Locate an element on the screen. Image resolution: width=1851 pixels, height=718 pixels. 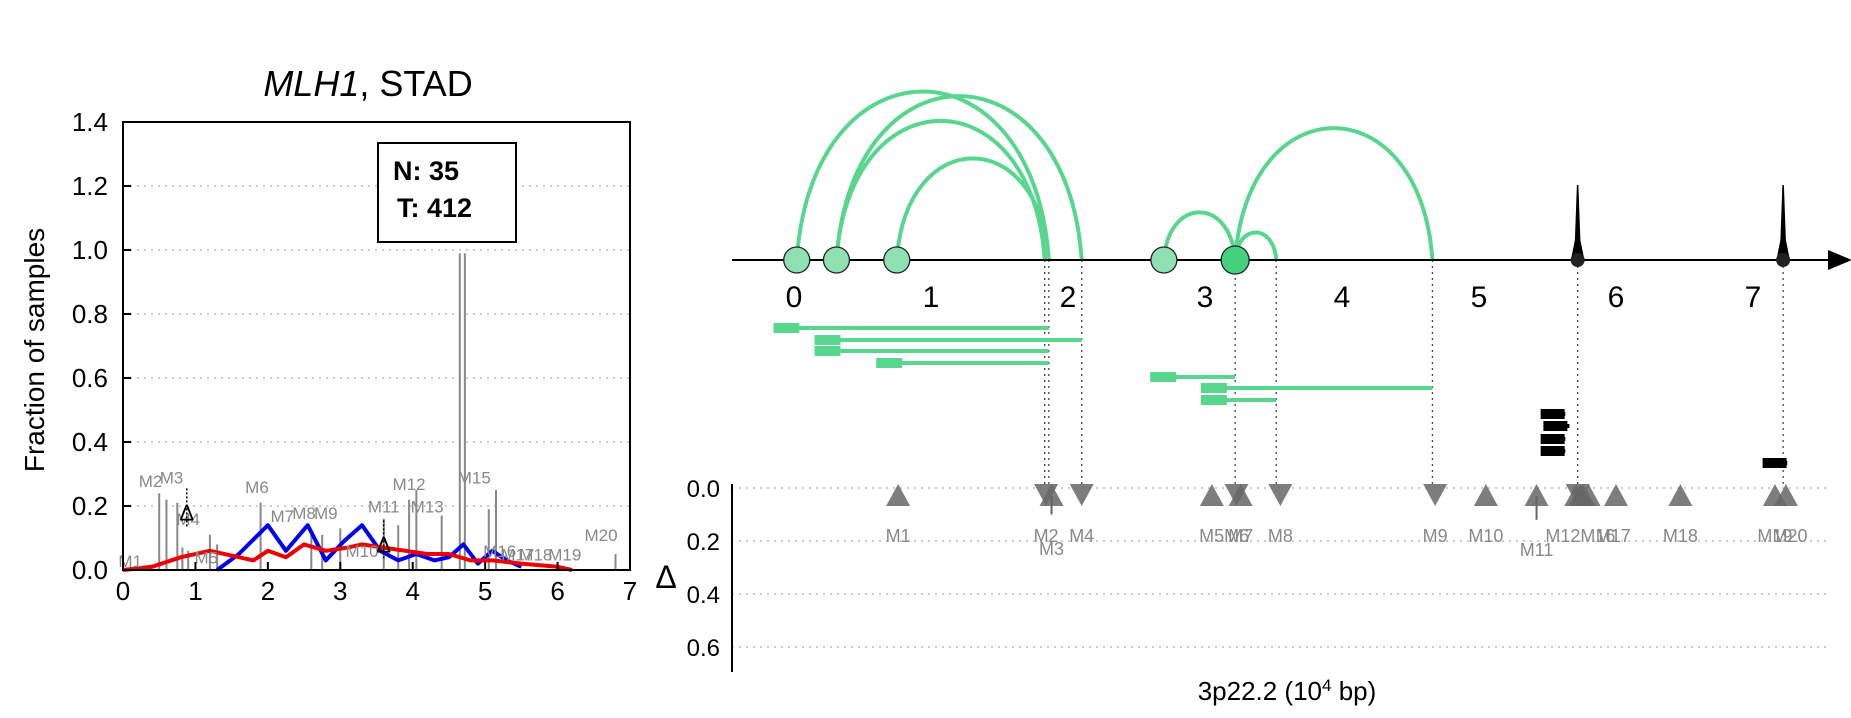
mutation-label: M17 is located at coordinates (1613, 536).